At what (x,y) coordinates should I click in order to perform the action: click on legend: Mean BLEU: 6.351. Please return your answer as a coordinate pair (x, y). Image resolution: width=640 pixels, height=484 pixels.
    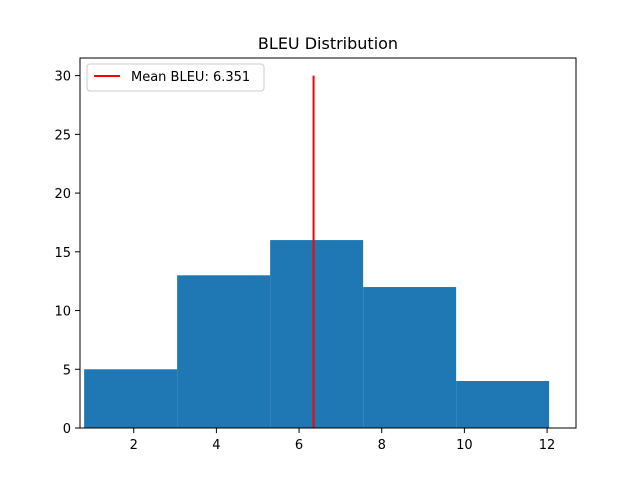
    Looking at the image, I should click on (175, 77).